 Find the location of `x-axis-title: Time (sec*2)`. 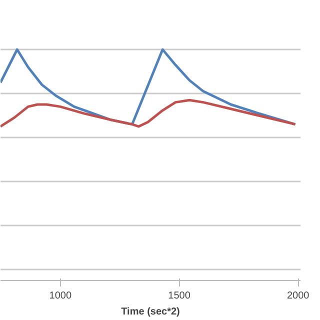

x-axis-title: Time (sec*2) is located at coordinates (150, 312).